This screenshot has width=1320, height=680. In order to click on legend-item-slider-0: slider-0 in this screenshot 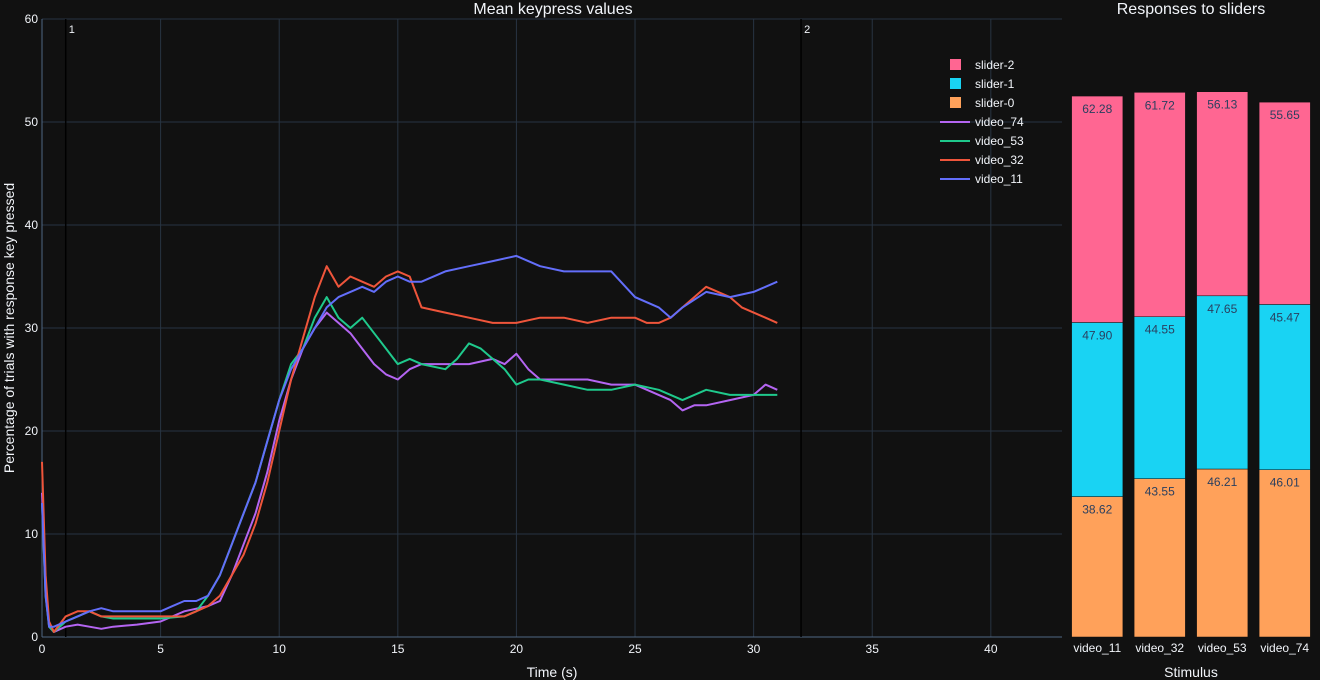, I will do `click(982, 103)`.